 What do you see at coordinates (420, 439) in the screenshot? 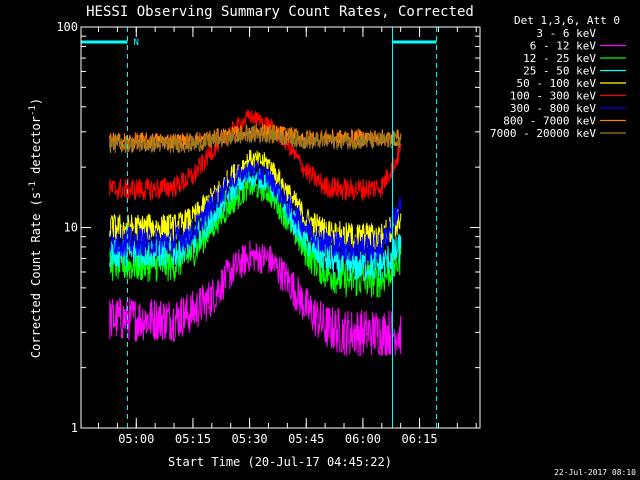
I see `x-tick-label: 06:15` at bounding box center [420, 439].